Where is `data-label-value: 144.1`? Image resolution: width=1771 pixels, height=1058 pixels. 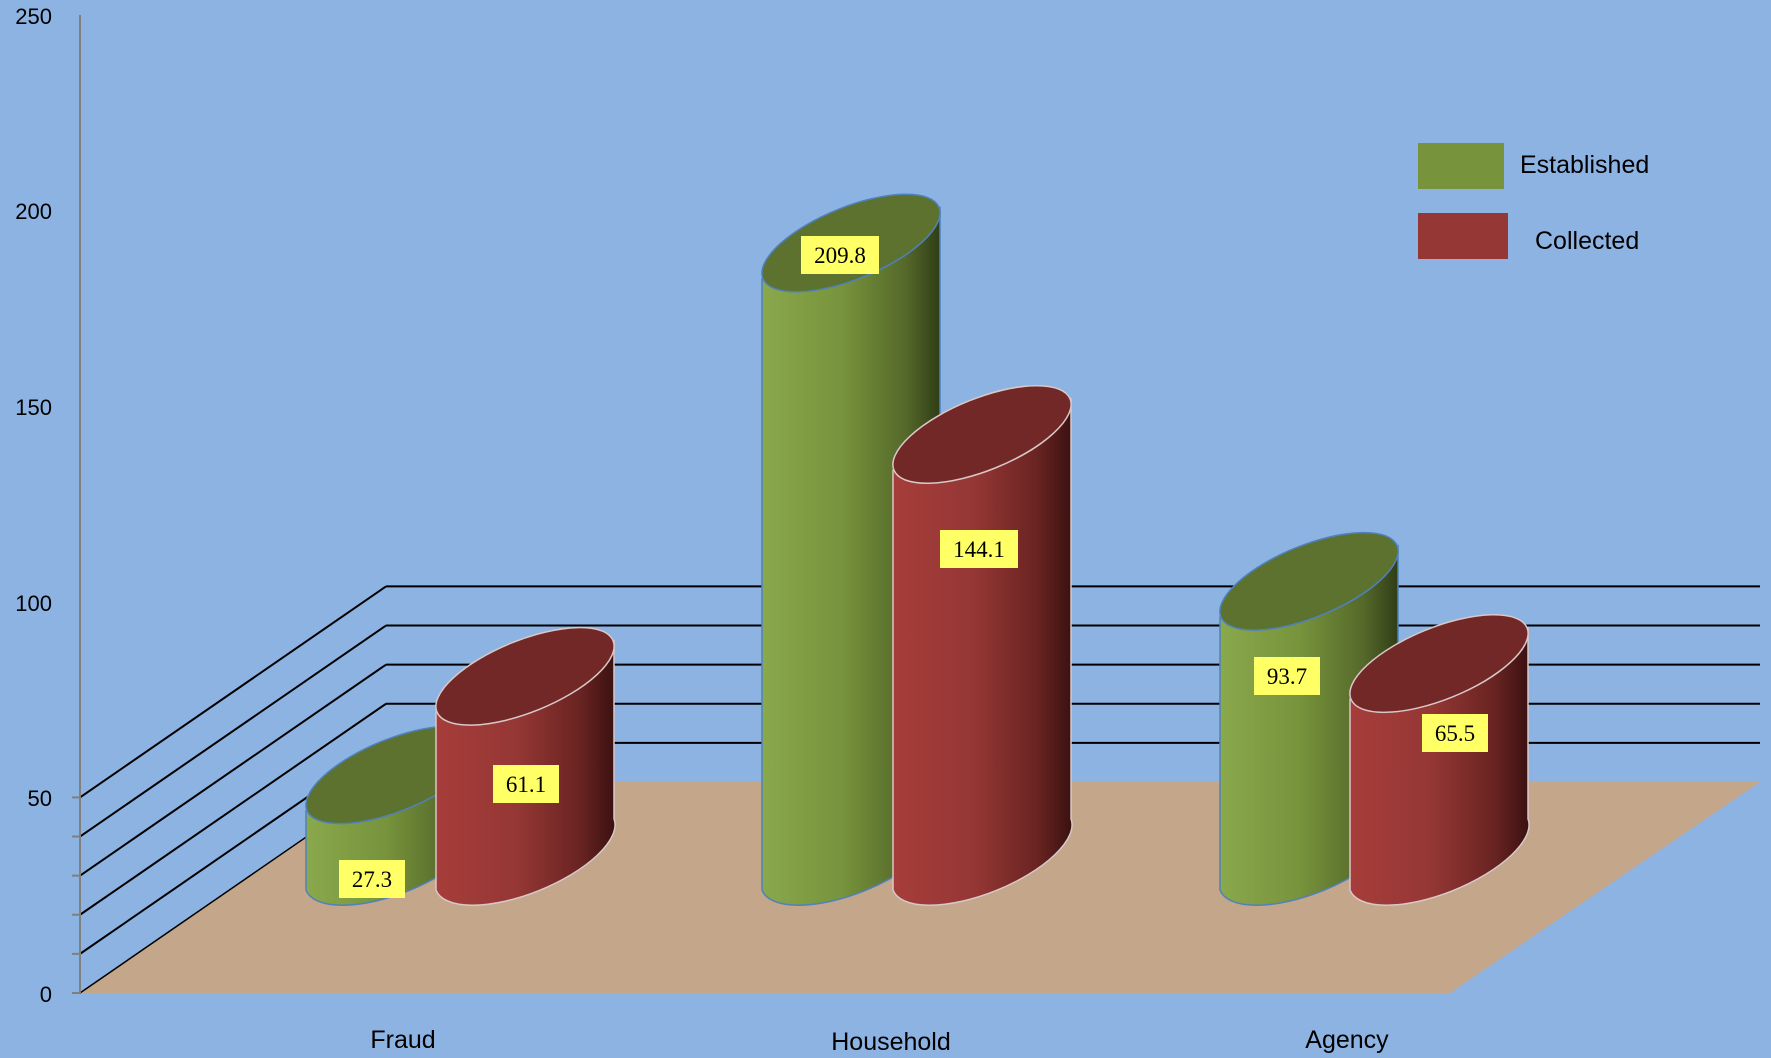 data-label-value: 144.1 is located at coordinates (979, 549).